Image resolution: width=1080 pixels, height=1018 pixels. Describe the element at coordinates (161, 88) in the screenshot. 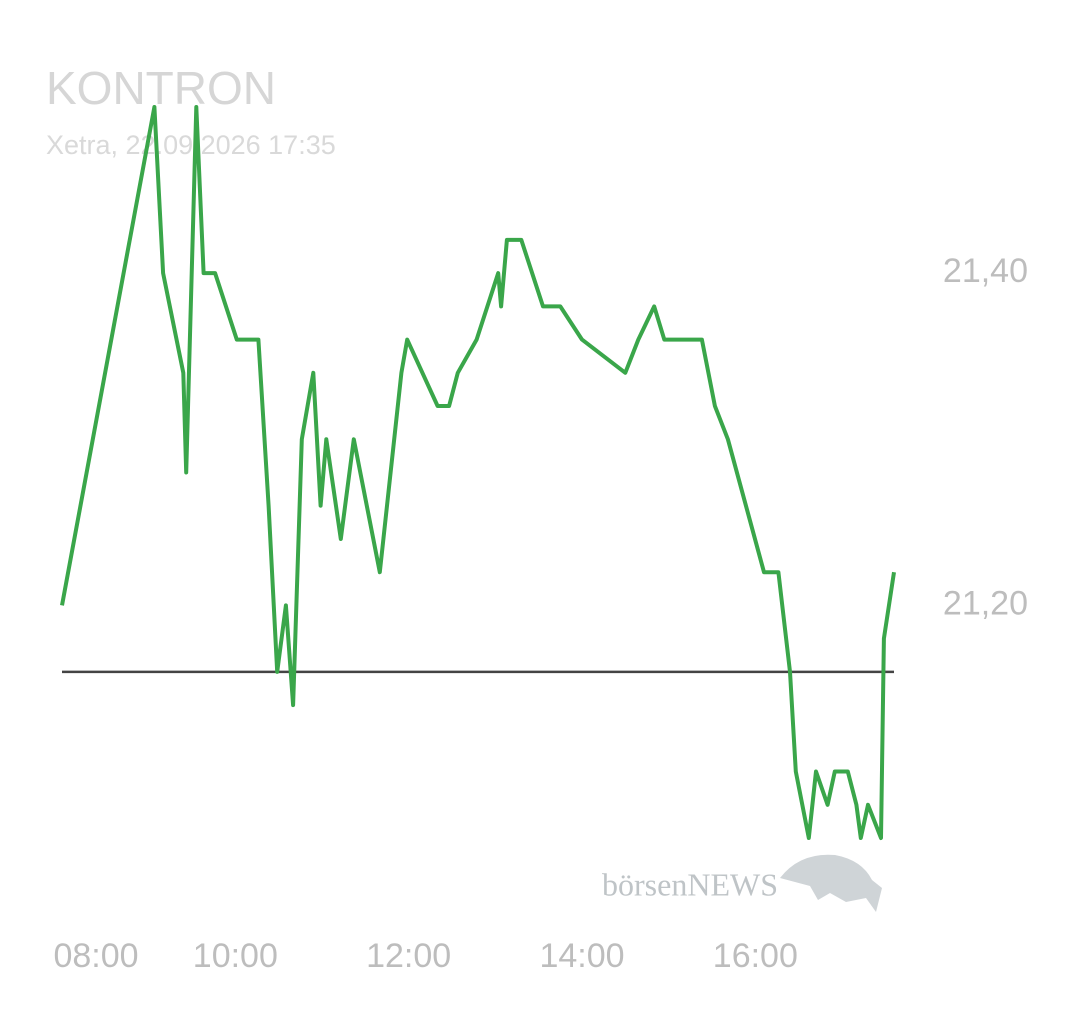

I see `chart-title: KONTRON` at that location.